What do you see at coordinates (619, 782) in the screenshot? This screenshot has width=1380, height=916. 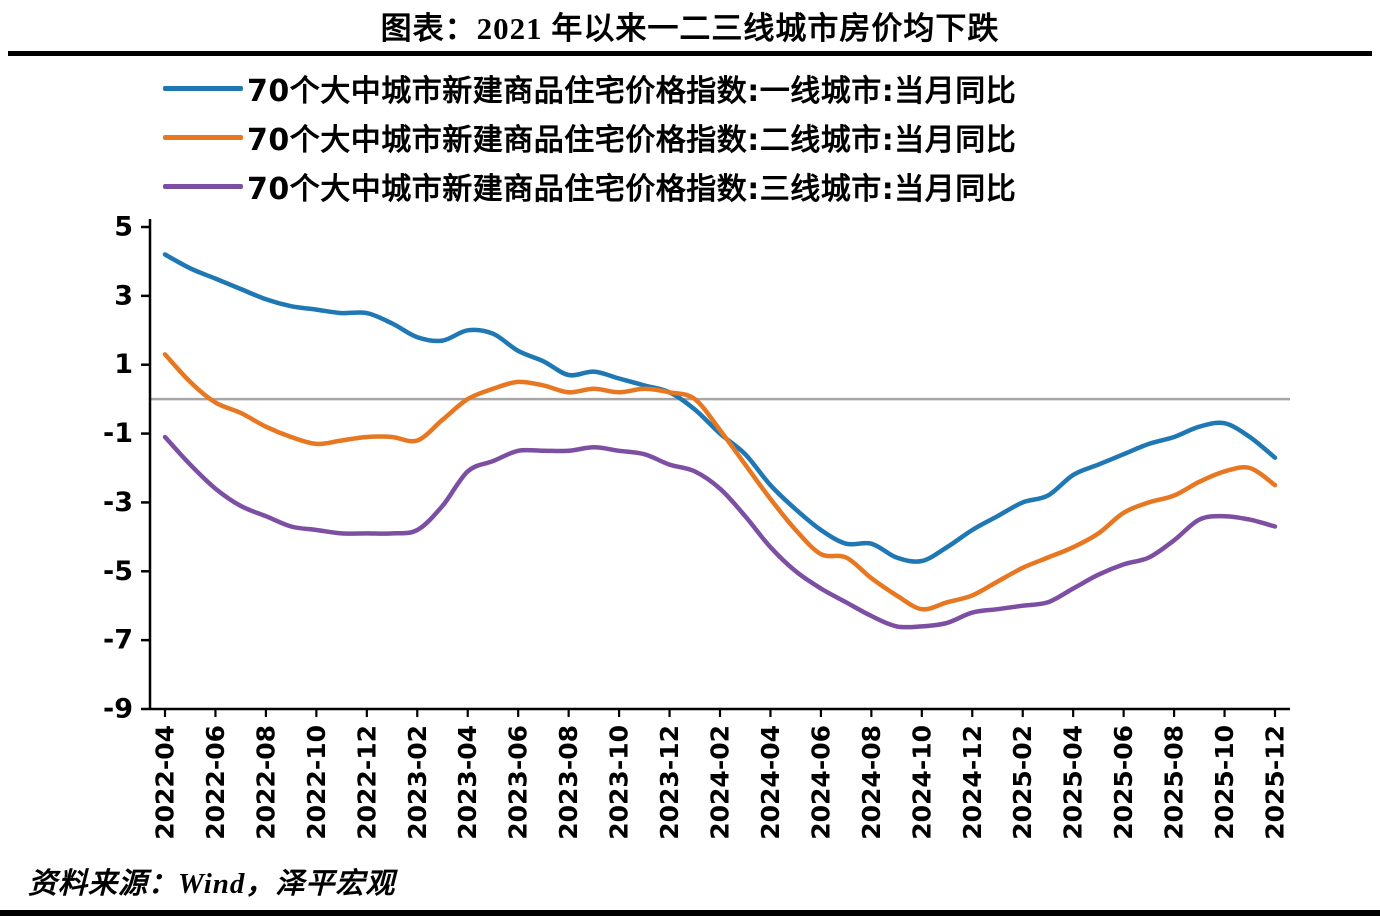 I see `x-tick-label: 2023-10` at bounding box center [619, 782].